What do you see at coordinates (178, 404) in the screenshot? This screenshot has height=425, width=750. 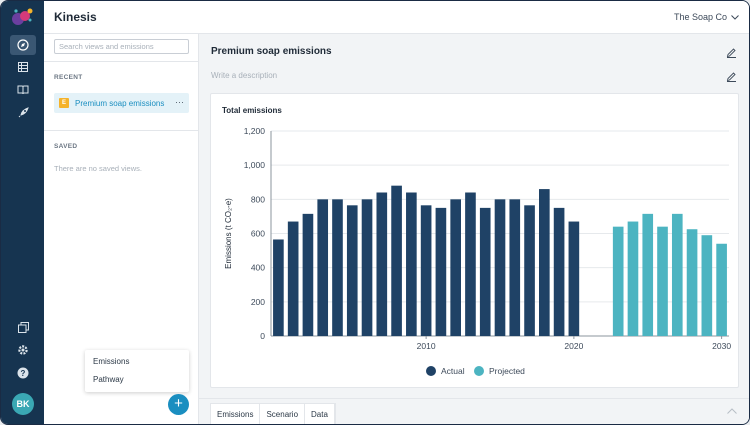 I see `add-button: +` at bounding box center [178, 404].